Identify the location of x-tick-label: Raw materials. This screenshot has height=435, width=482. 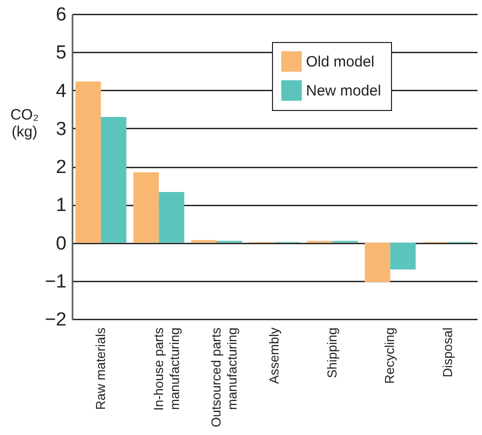
(100, 368).